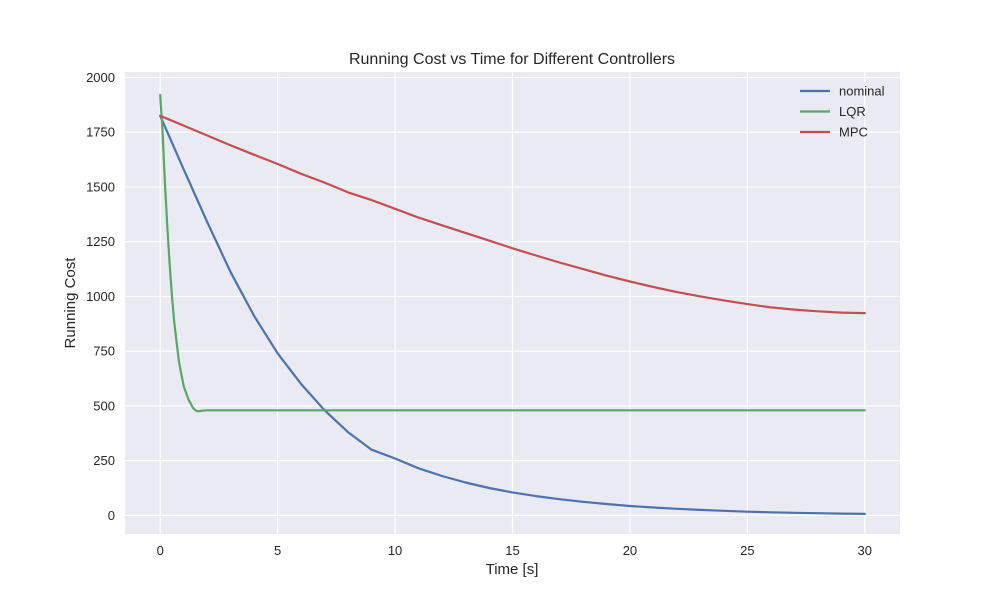  I want to click on y-tick-label: 1000, so click(100, 296).